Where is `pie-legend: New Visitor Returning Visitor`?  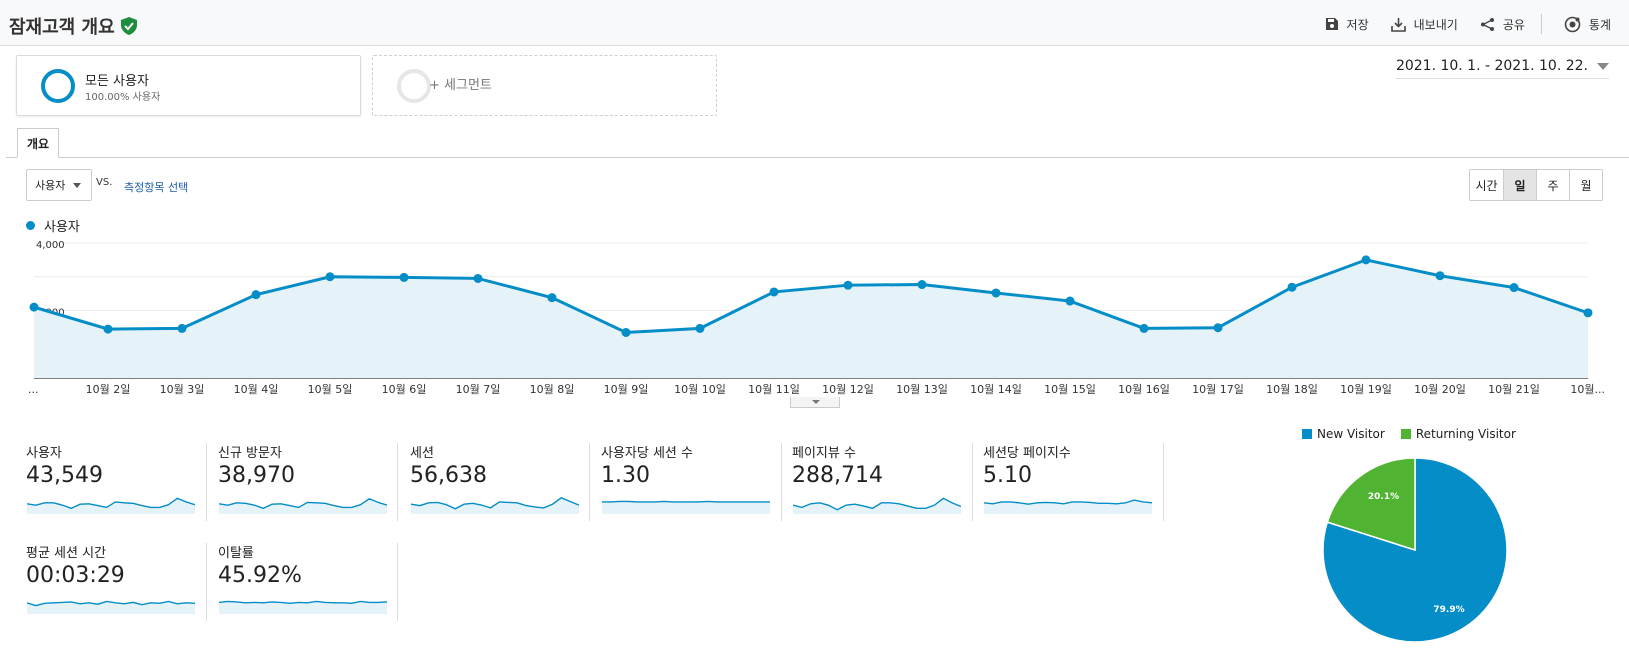 pie-legend: New Visitor Returning Visitor is located at coordinates (1409, 434).